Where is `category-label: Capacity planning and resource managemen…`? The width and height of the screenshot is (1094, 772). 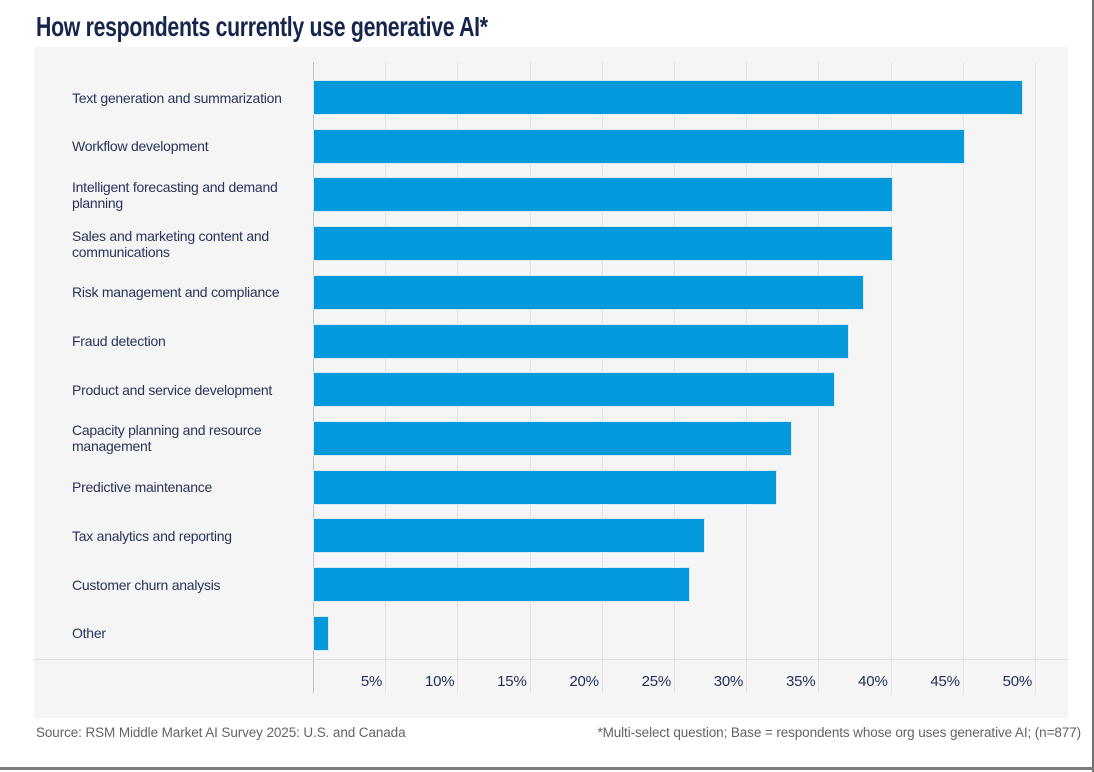 category-label: Capacity planning and resource managemen… is located at coordinates (167, 438).